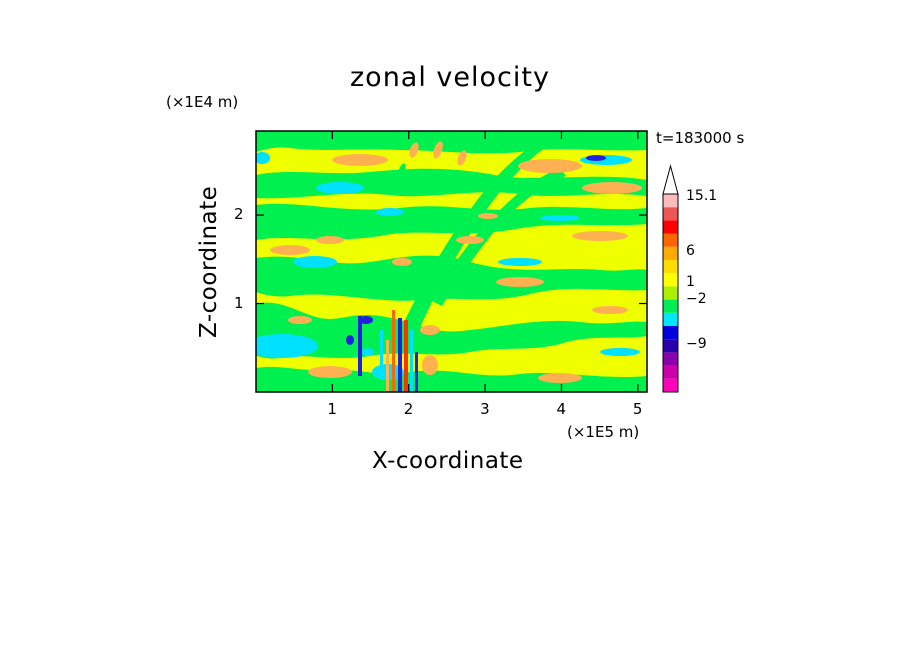 This screenshot has height=654, width=904. Describe the element at coordinates (637, 409) in the screenshot. I see `x-tick-label: 5` at that location.